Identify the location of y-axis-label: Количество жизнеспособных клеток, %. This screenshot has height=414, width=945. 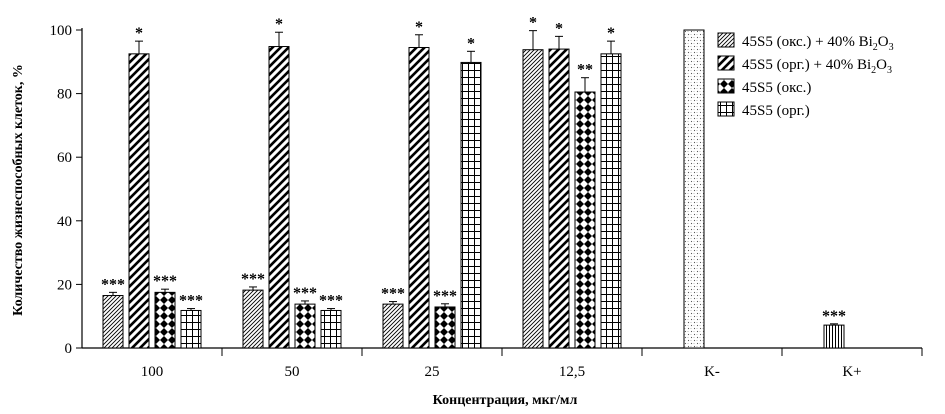
(18, 190).